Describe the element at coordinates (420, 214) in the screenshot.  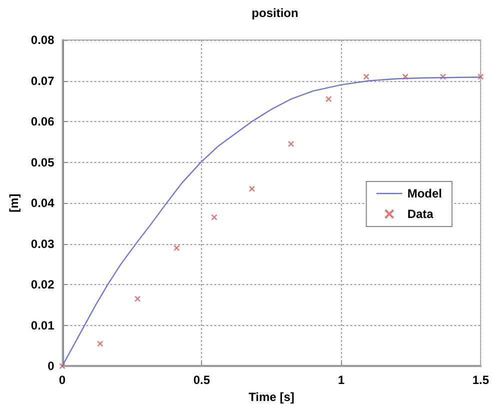
I see `legend-label: Data` at that location.